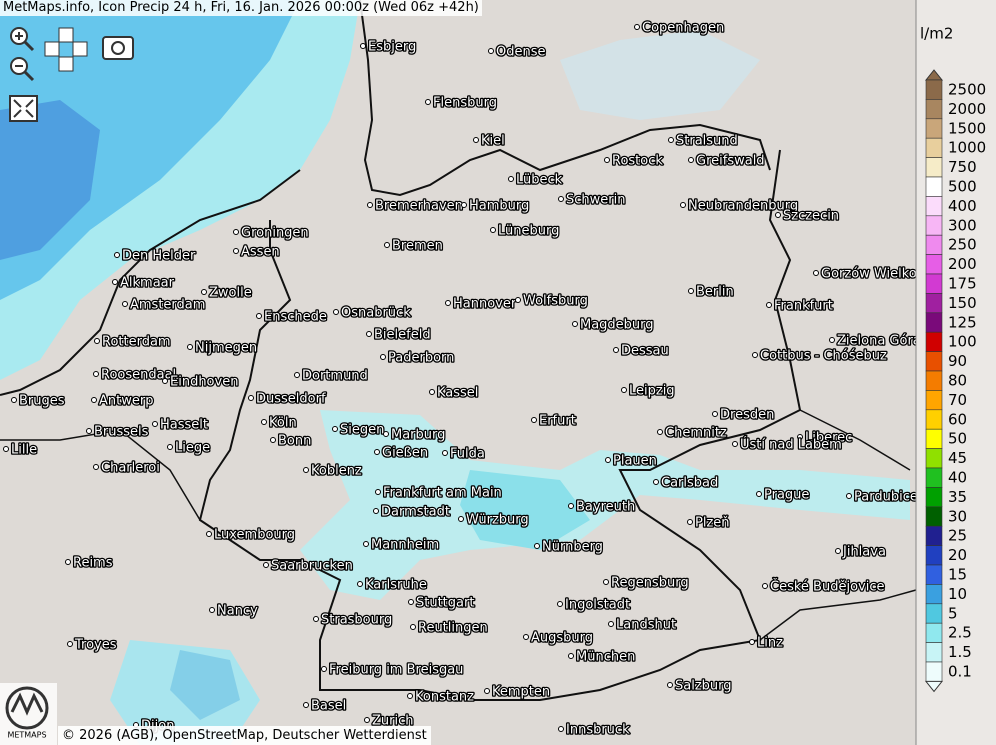 The image size is (996, 745). What do you see at coordinates (957, 555) in the screenshot?
I see `legend-label: 20` at bounding box center [957, 555].